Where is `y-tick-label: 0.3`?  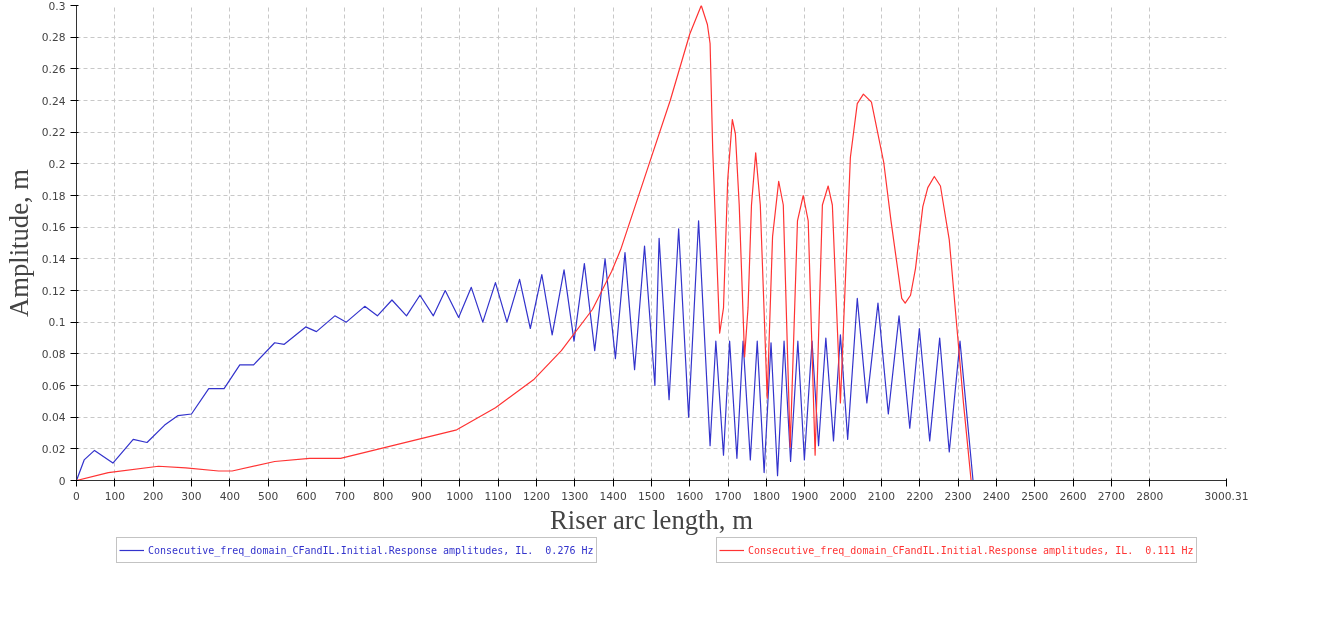 y-tick-label: 0.3 is located at coordinates (57, 6).